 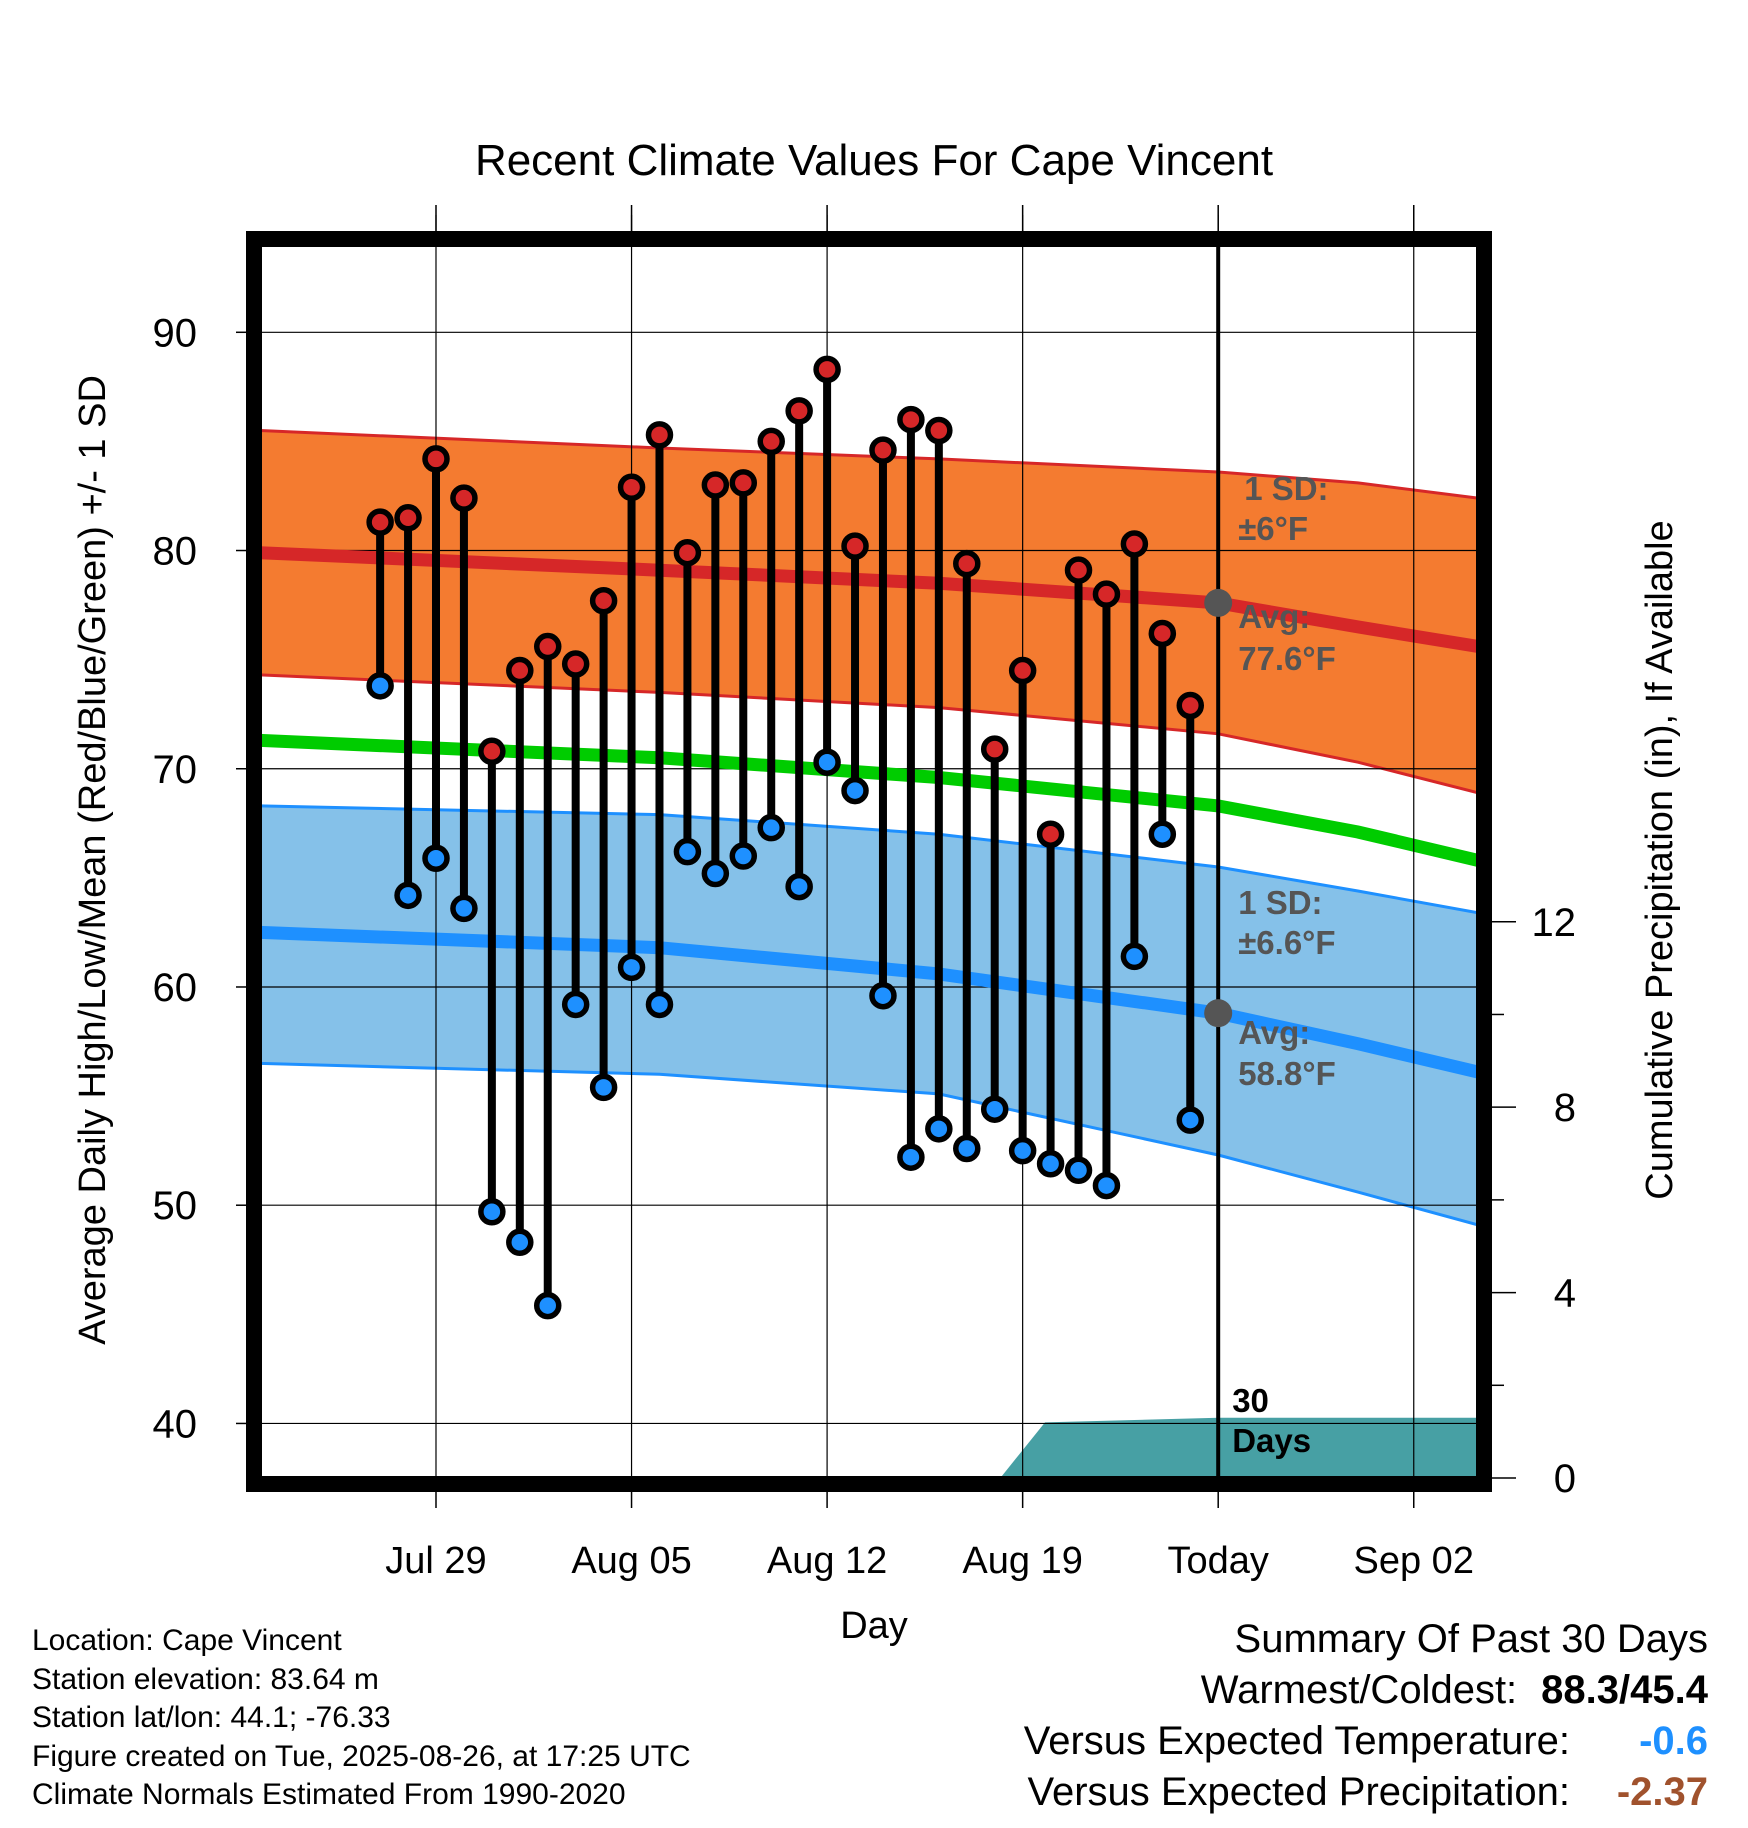 What do you see at coordinates (1286, 942) in the screenshot?
I see `low-sd-value: ±6.6°F` at bounding box center [1286, 942].